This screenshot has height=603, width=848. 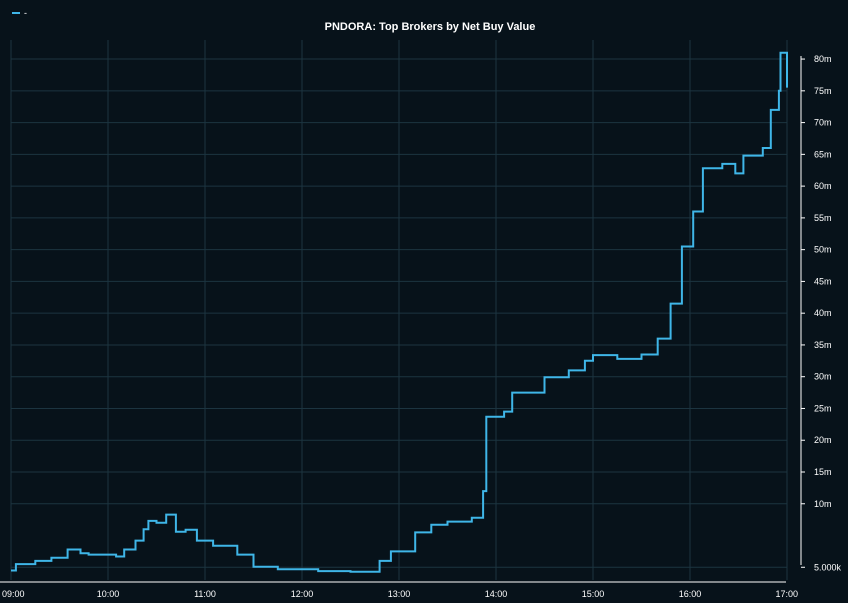 I want to click on x-tick-label: 16:00, so click(x=690, y=594).